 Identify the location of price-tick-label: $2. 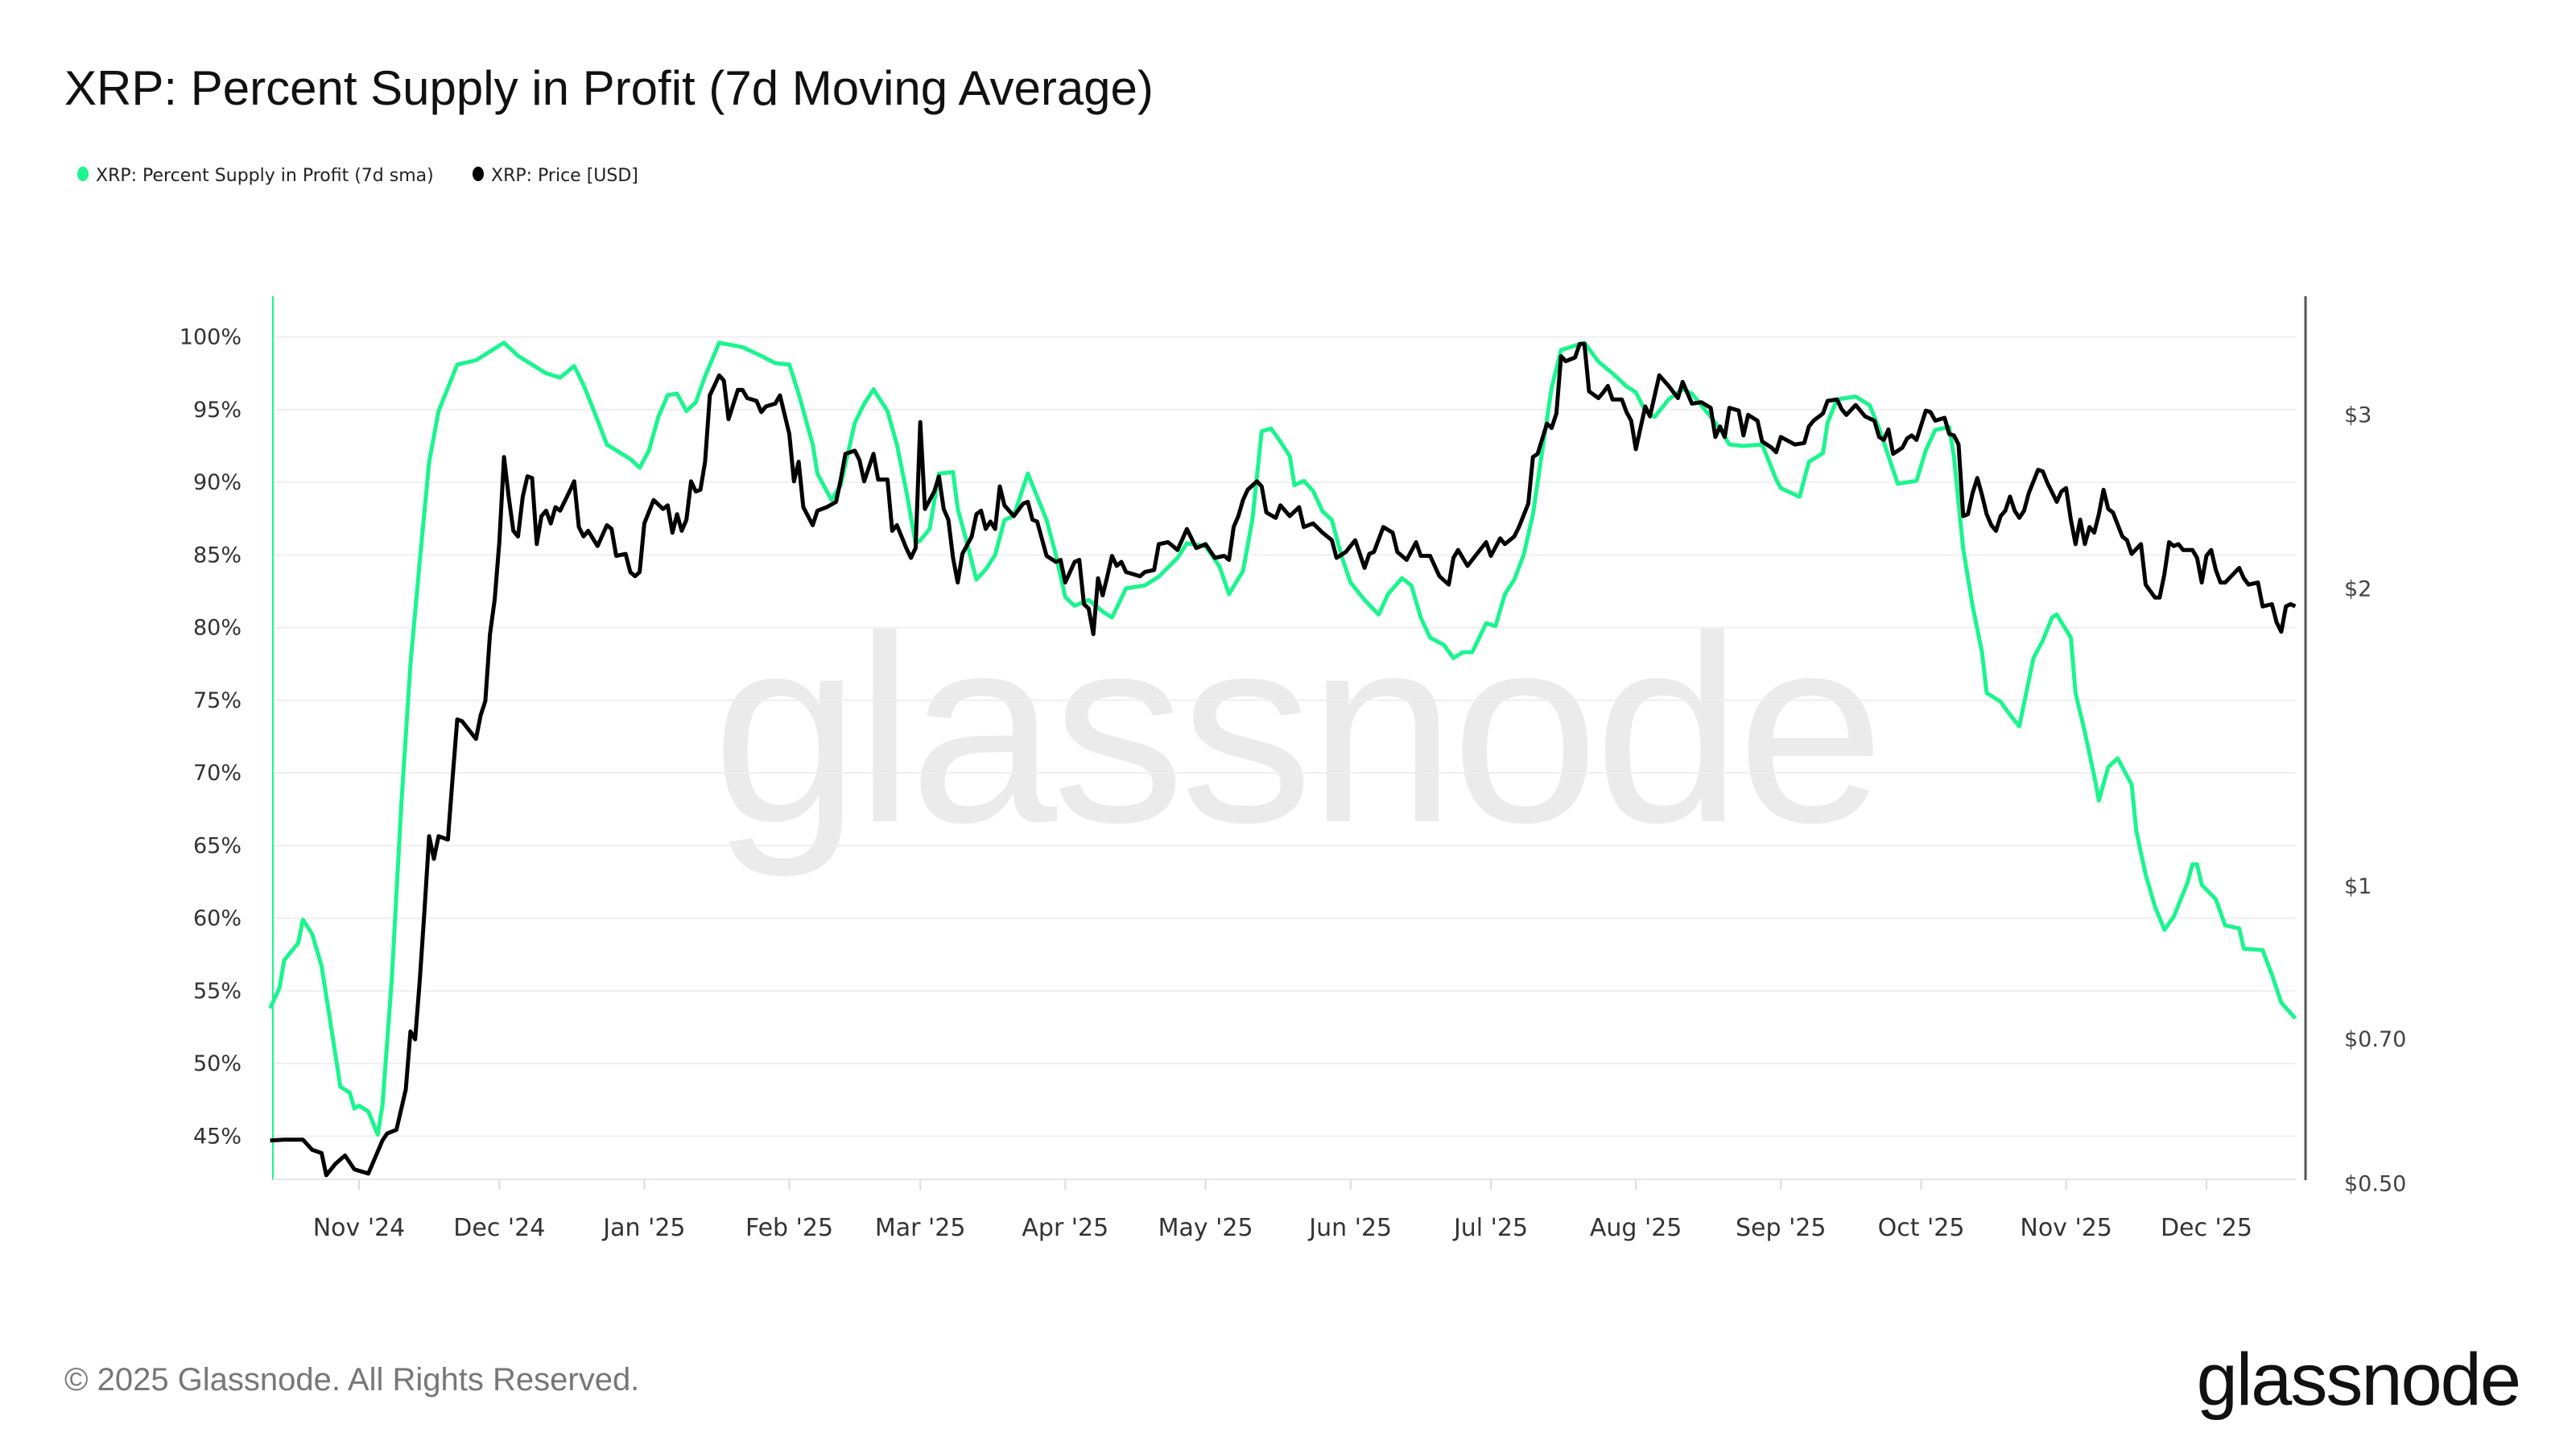
(2358, 589).